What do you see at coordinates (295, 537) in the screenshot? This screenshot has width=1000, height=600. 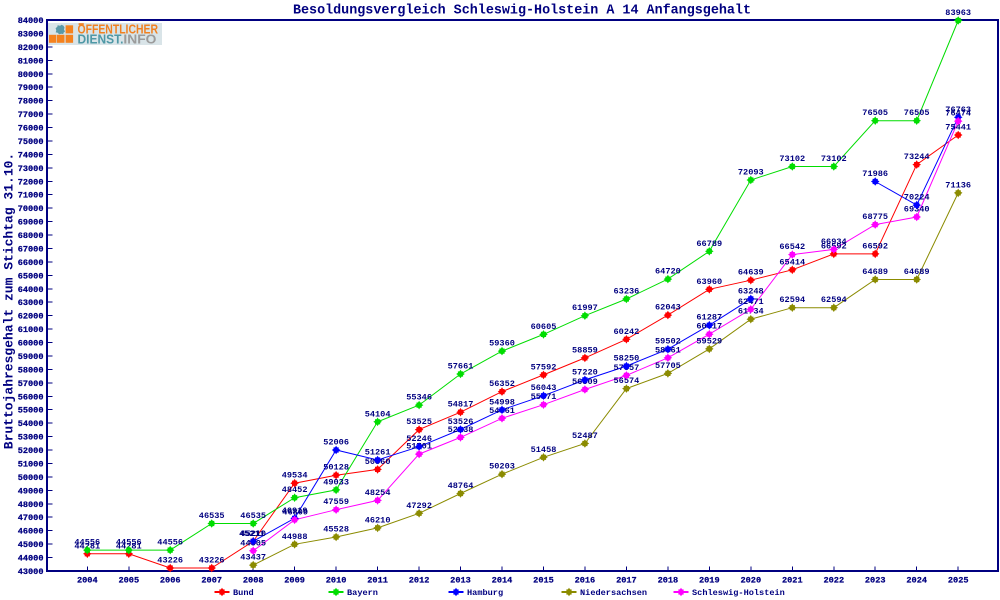 I see `svg-text: 44988` at bounding box center [295, 537].